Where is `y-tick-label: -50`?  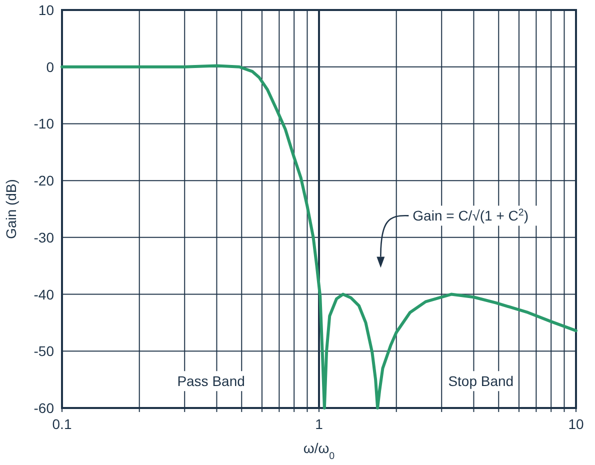 y-tick-label: -50 is located at coordinates (44, 351).